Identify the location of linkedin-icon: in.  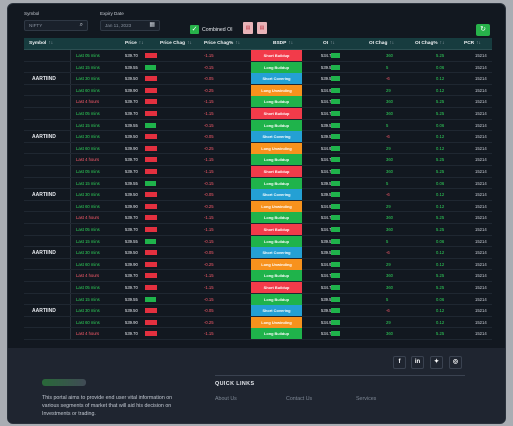
(417, 362).